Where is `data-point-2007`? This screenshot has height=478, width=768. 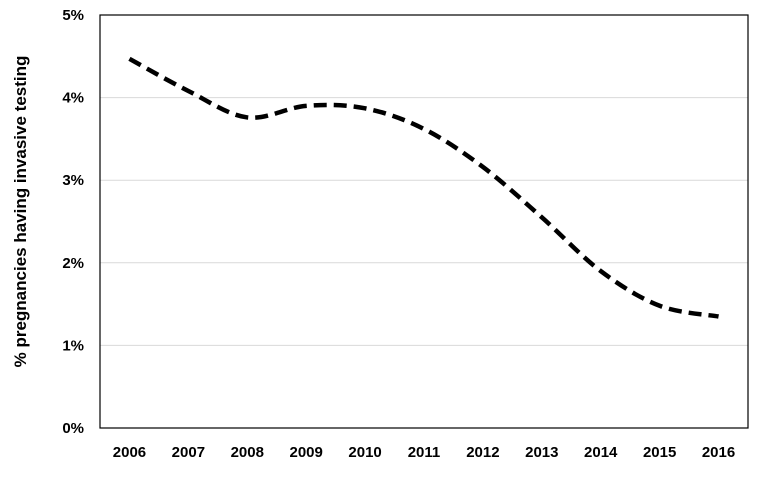 data-point-2007 is located at coordinates (188, 91).